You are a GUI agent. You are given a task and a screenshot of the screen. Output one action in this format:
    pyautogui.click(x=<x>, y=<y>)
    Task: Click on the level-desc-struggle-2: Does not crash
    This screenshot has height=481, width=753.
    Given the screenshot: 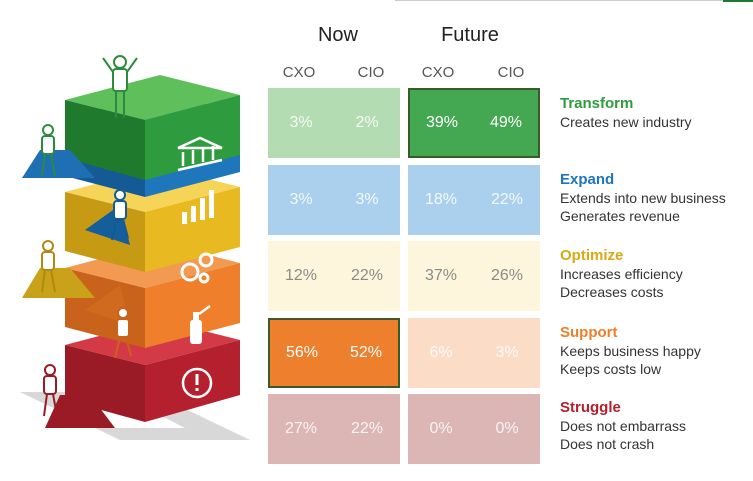 What is the action you would take?
    pyautogui.click(x=607, y=444)
    